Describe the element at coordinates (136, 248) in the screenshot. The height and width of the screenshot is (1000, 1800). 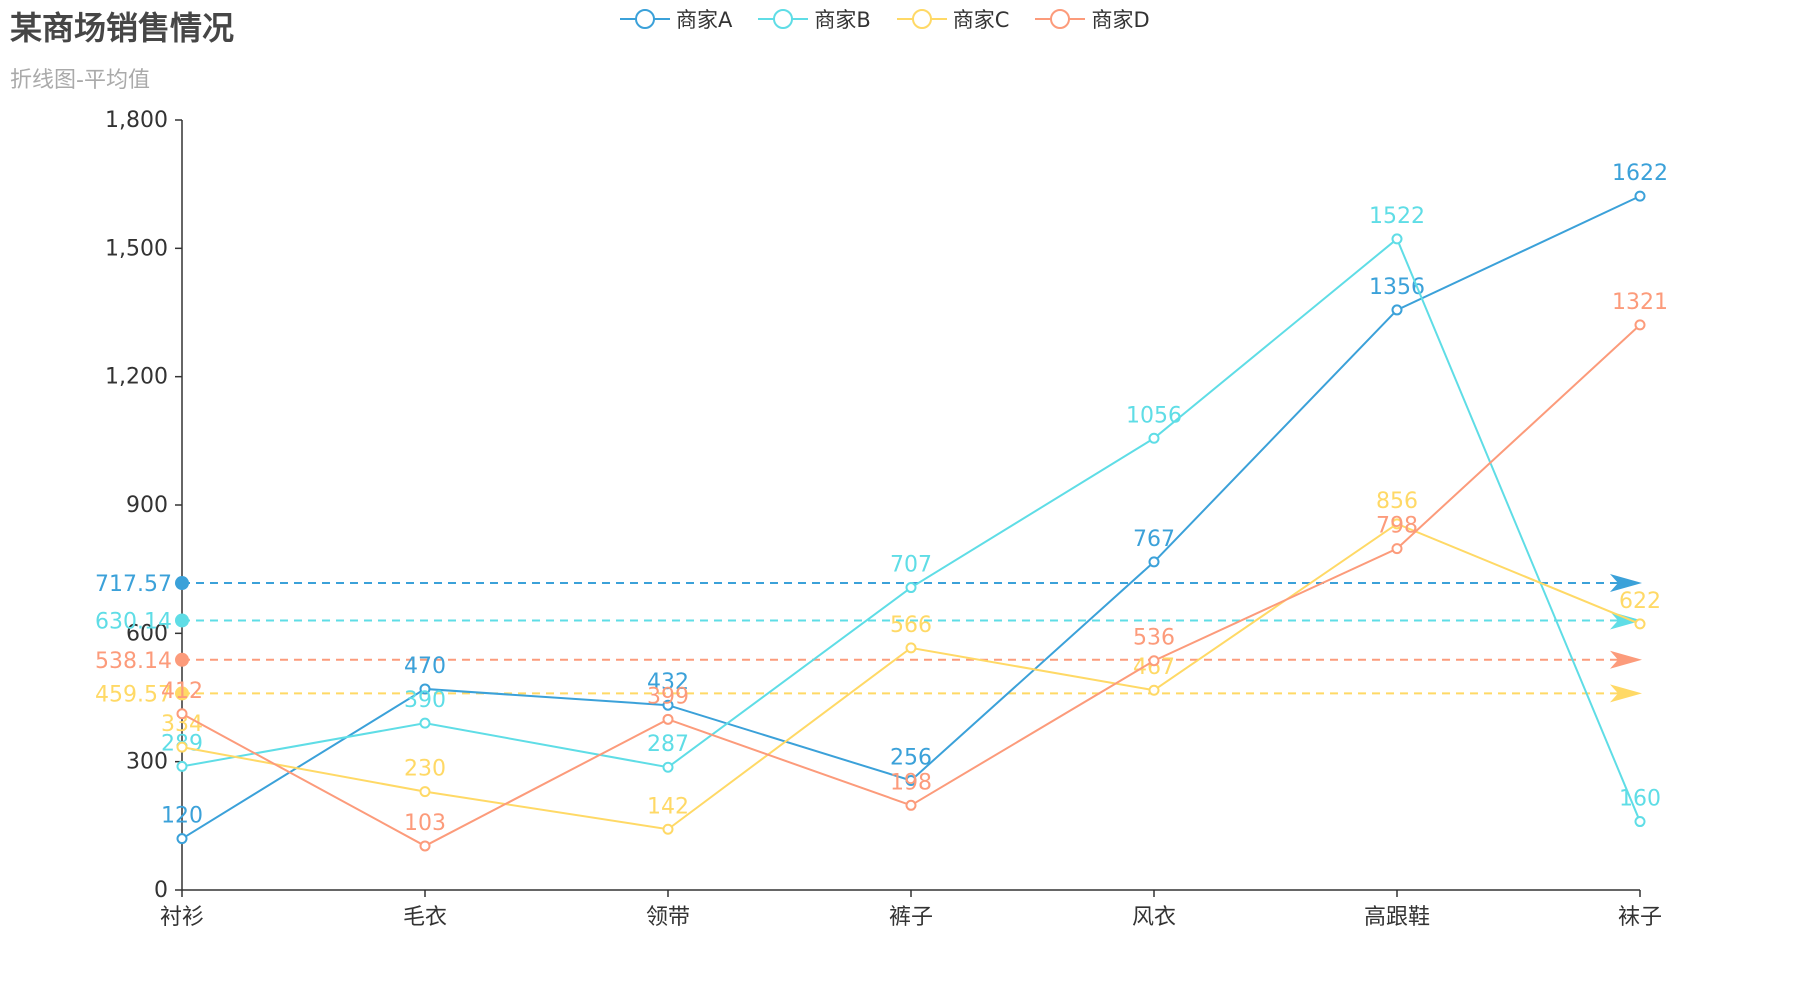
I see `y-tick-label: 1,500` at that location.